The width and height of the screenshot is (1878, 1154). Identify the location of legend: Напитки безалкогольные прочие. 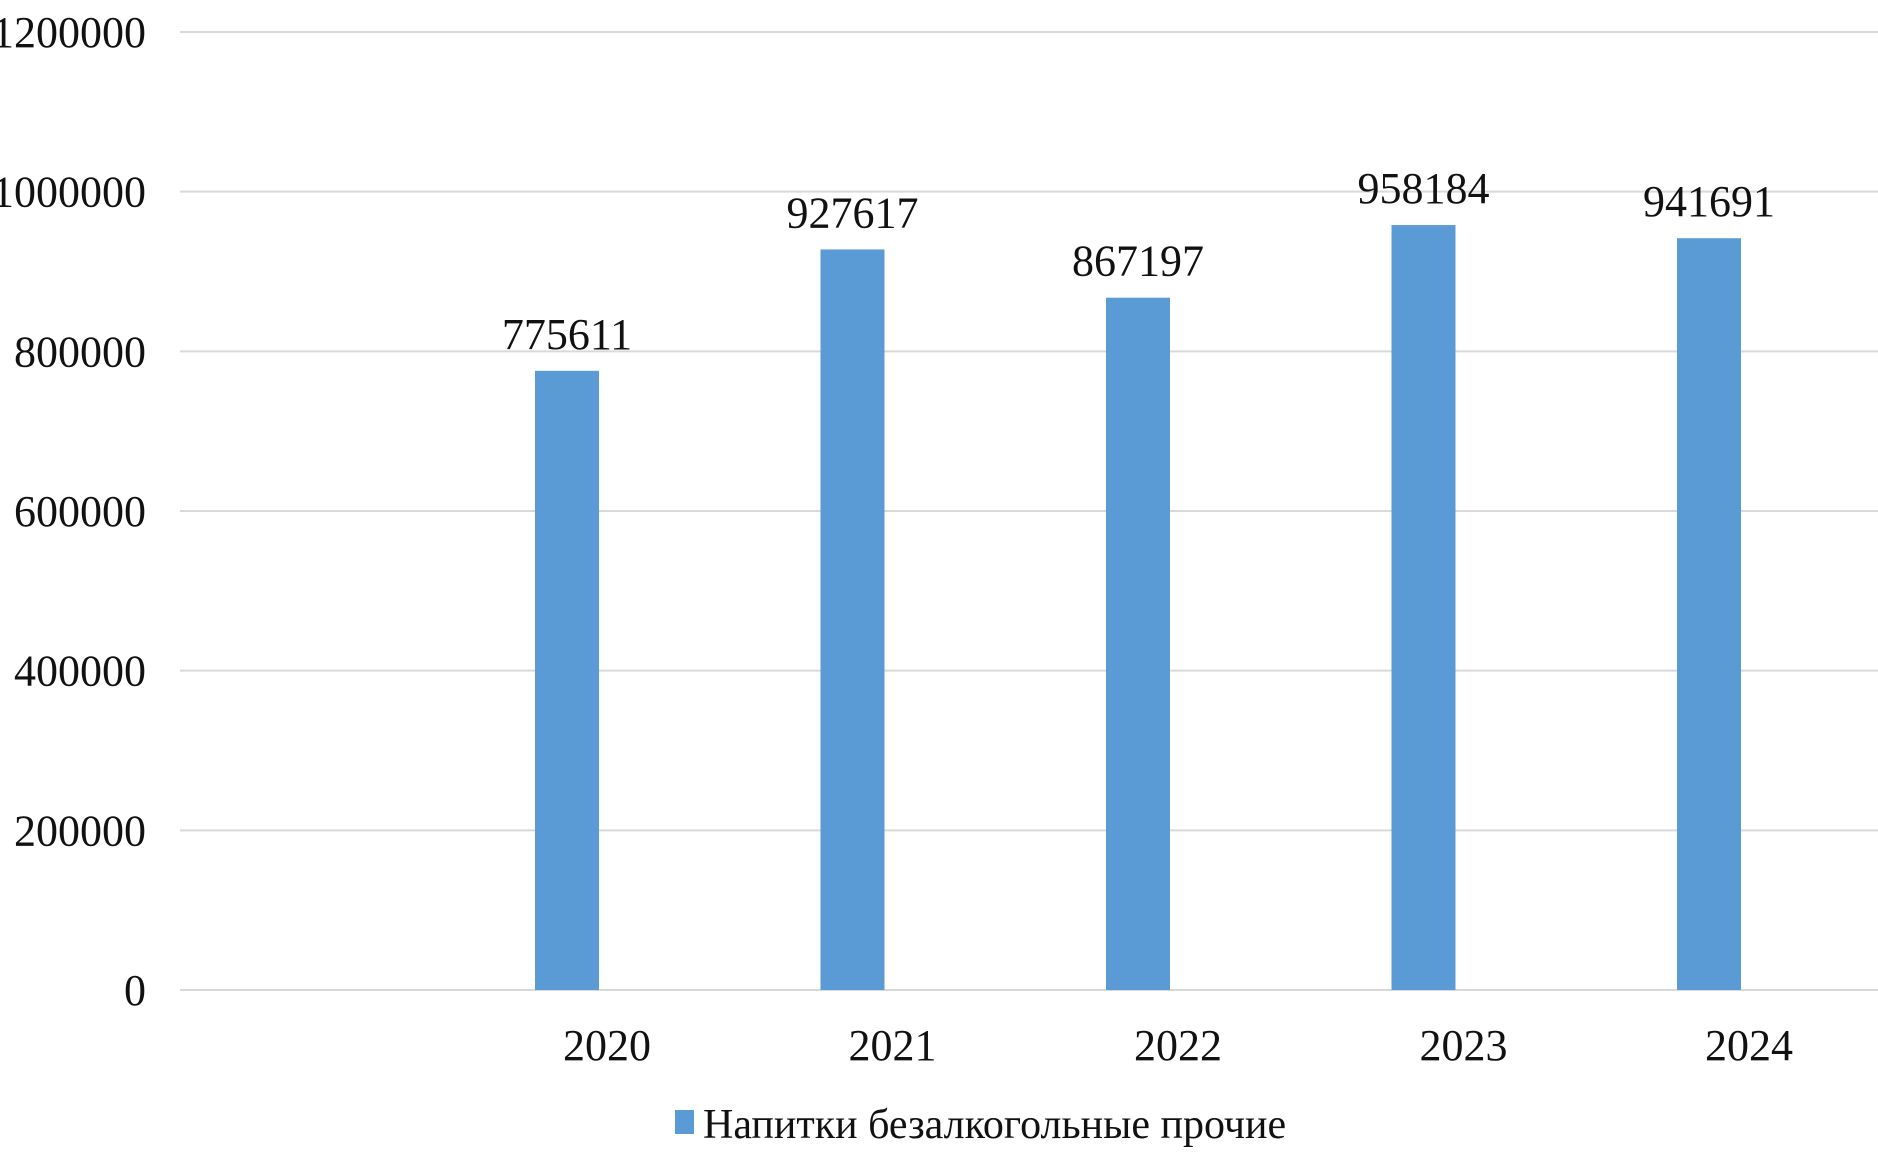
(980, 1125).